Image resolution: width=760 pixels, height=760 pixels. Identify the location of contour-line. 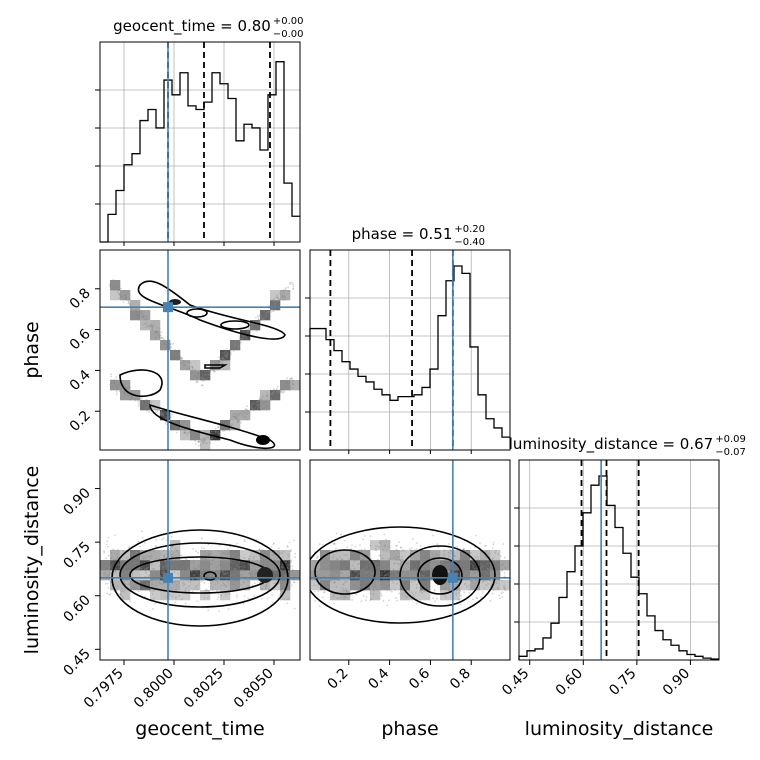
(197, 313).